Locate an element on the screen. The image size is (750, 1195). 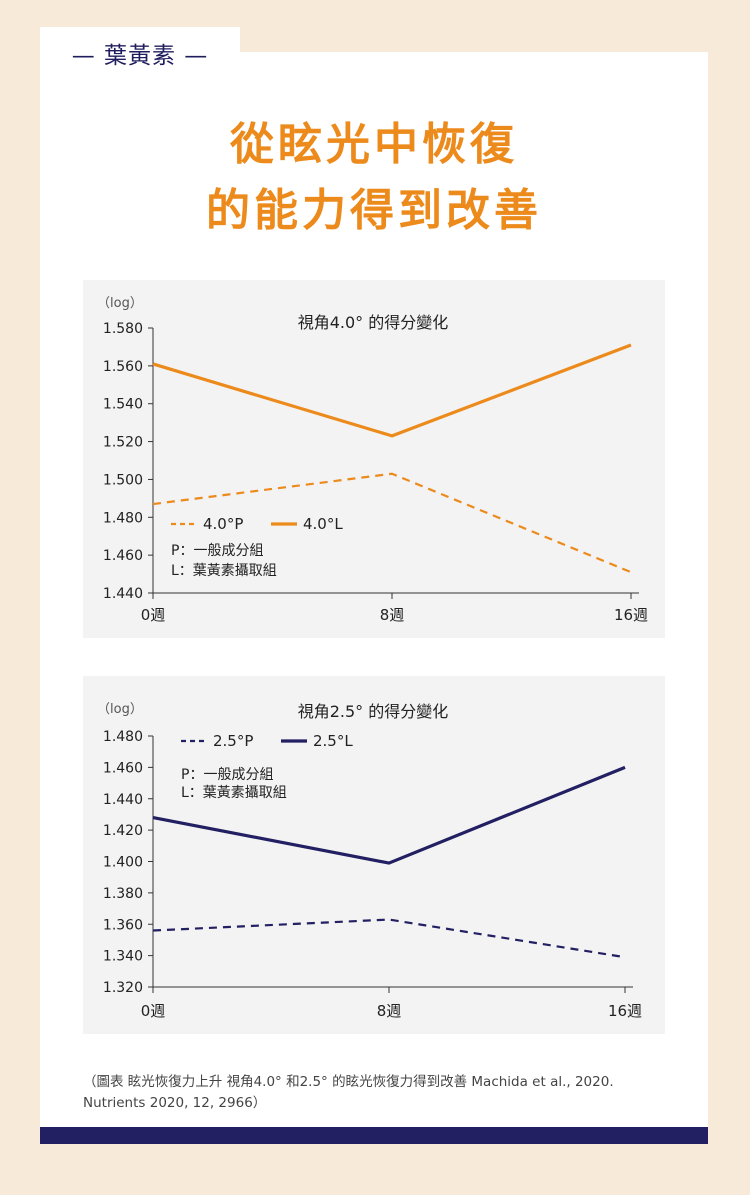
section-tag: — 葉黃素 — is located at coordinates (140, 56).